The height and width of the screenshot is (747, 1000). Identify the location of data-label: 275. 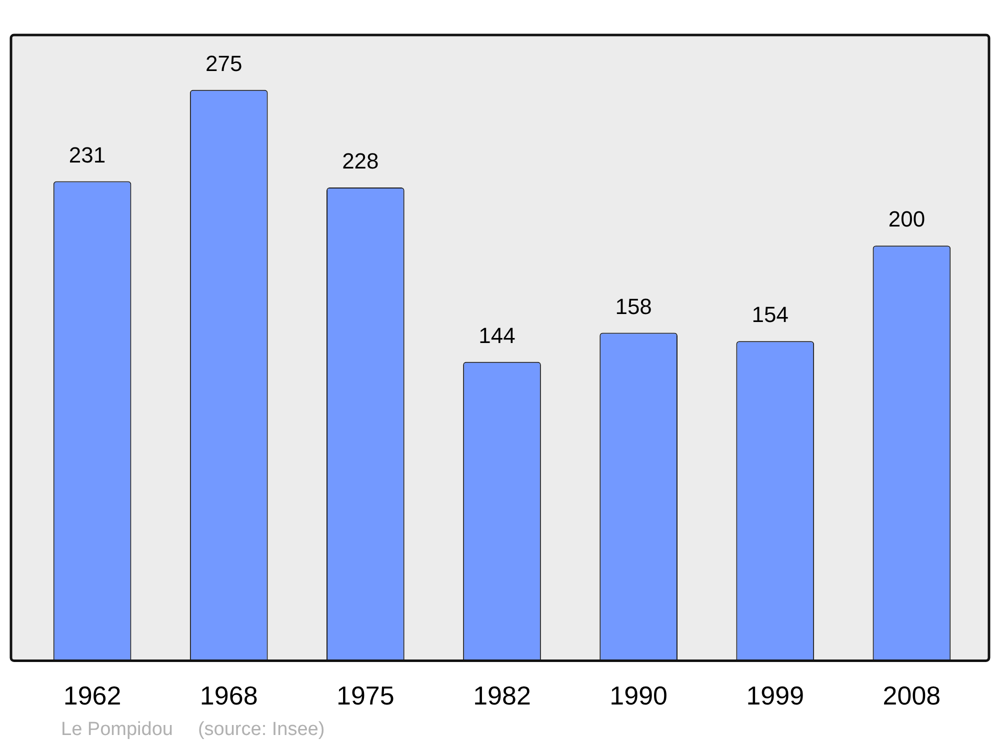
(224, 63).